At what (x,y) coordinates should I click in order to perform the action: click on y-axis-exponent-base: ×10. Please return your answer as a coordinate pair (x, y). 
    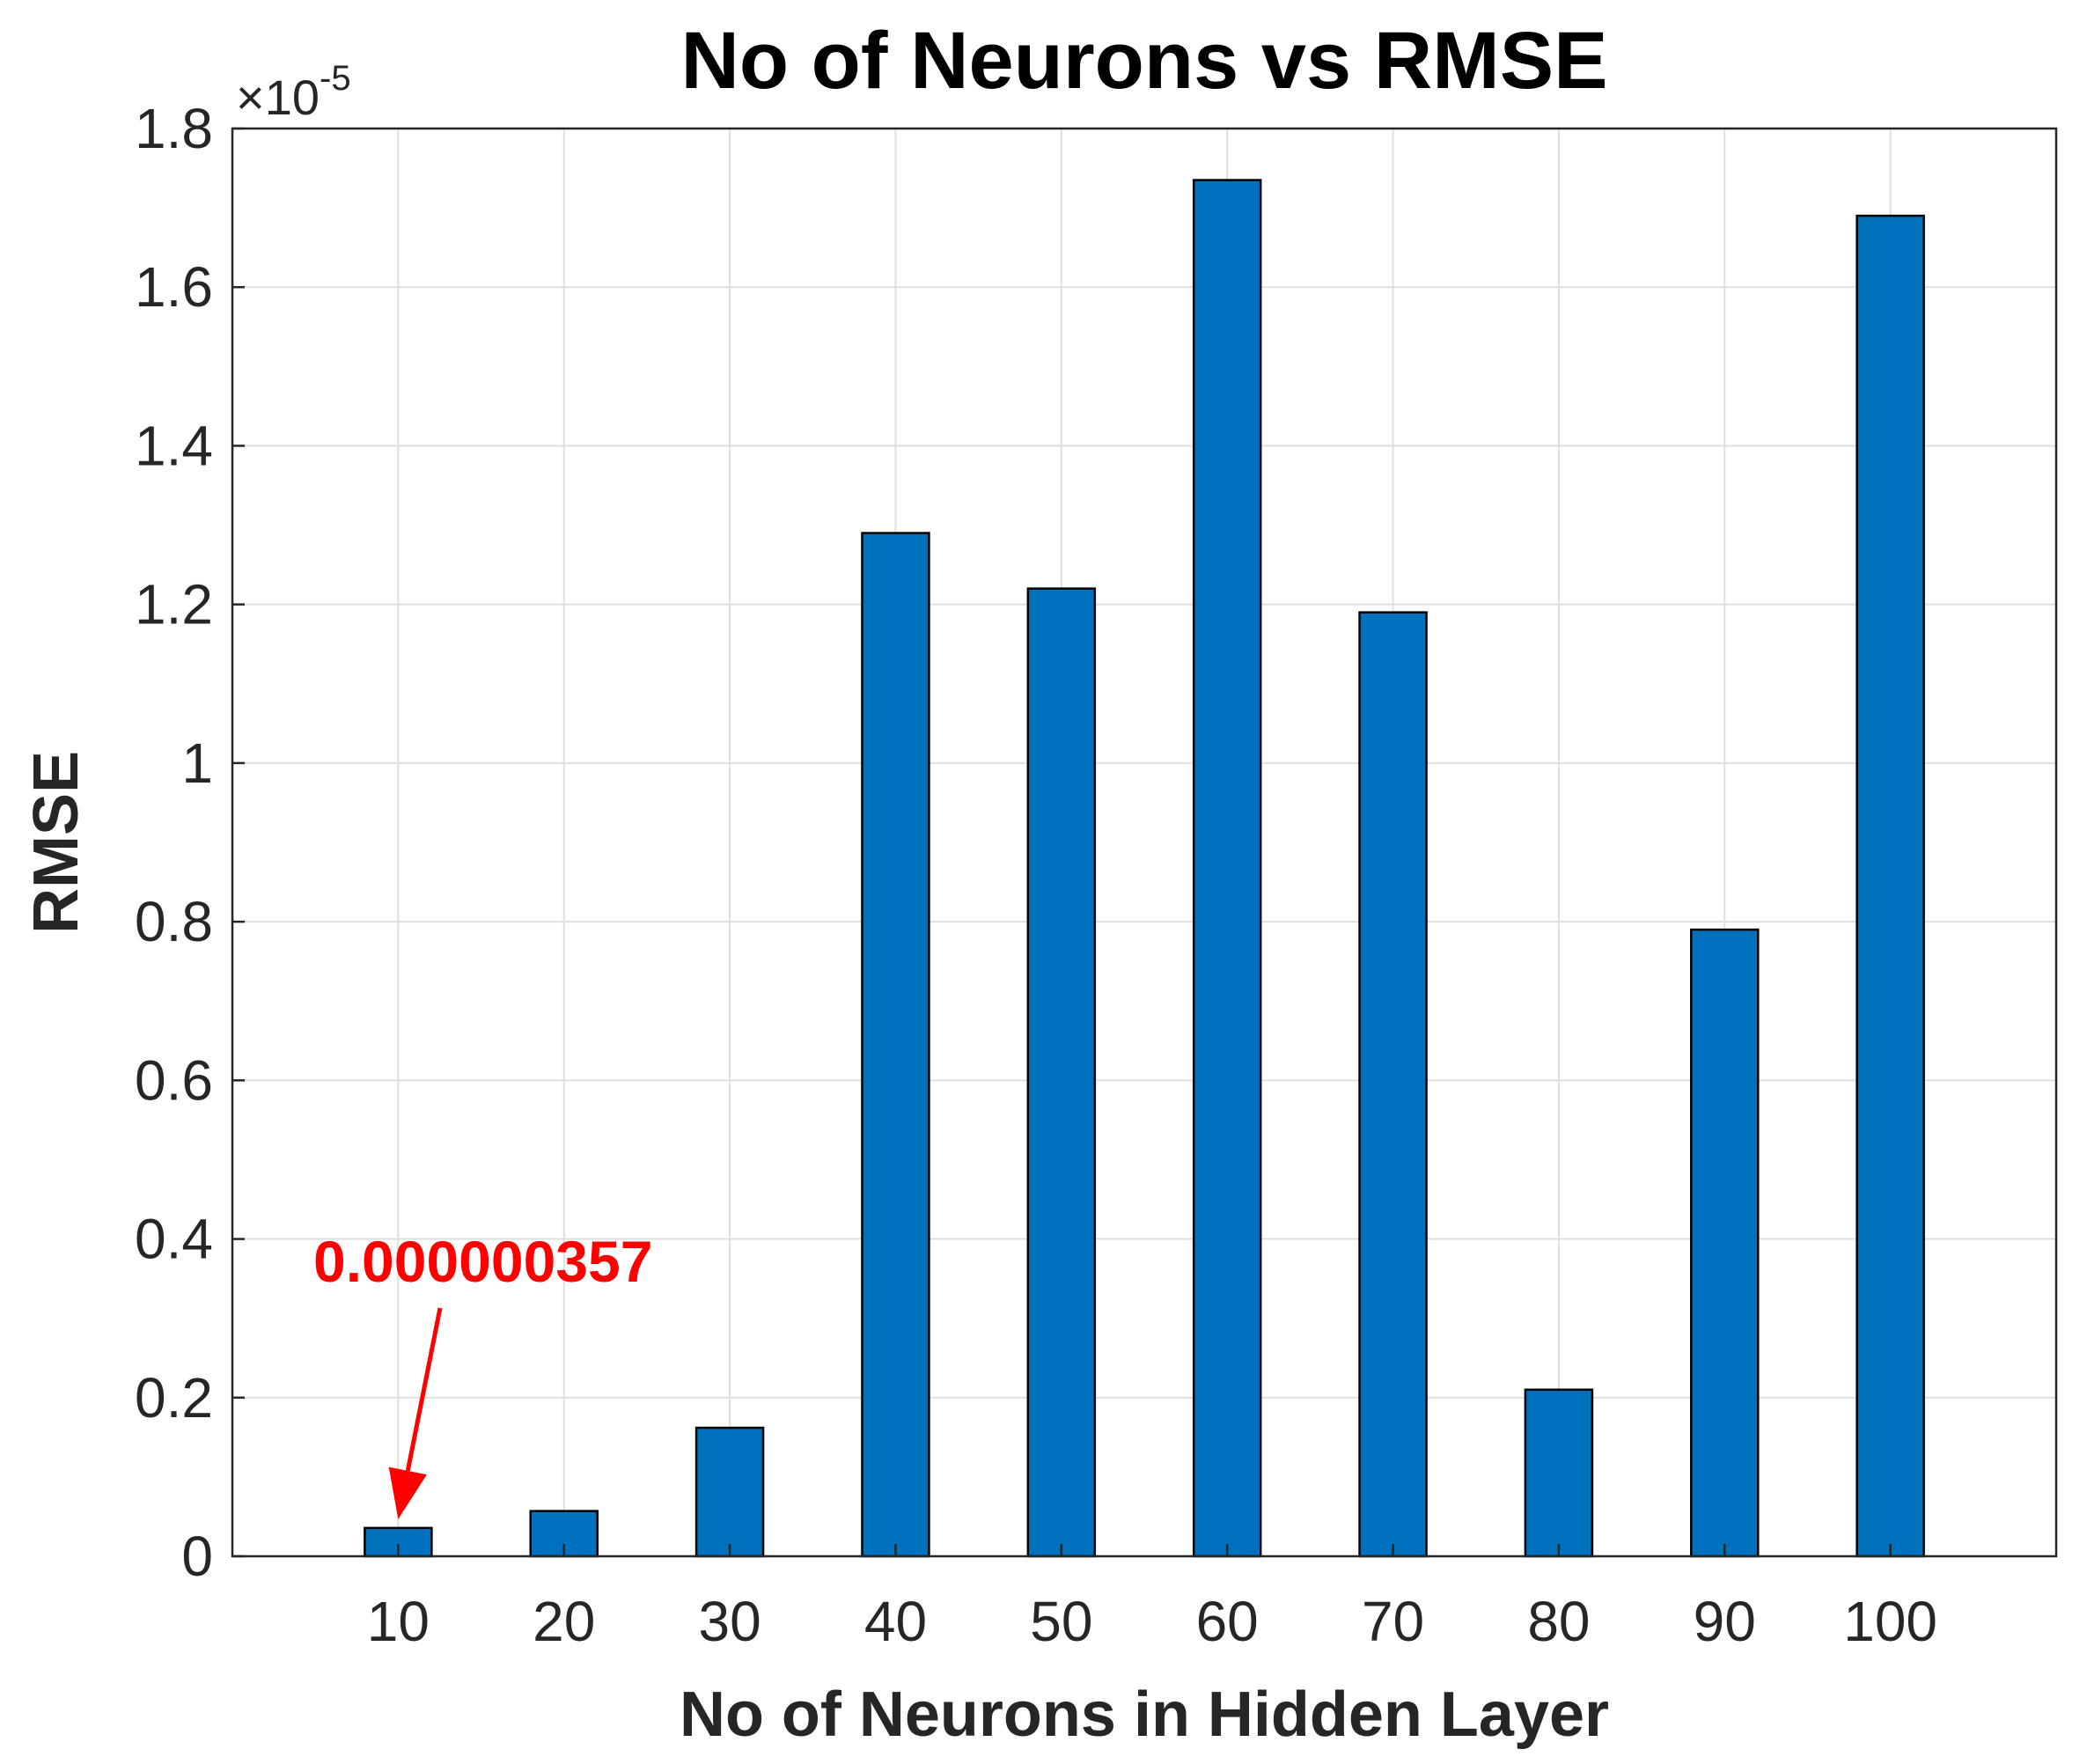
    Looking at the image, I should click on (278, 97).